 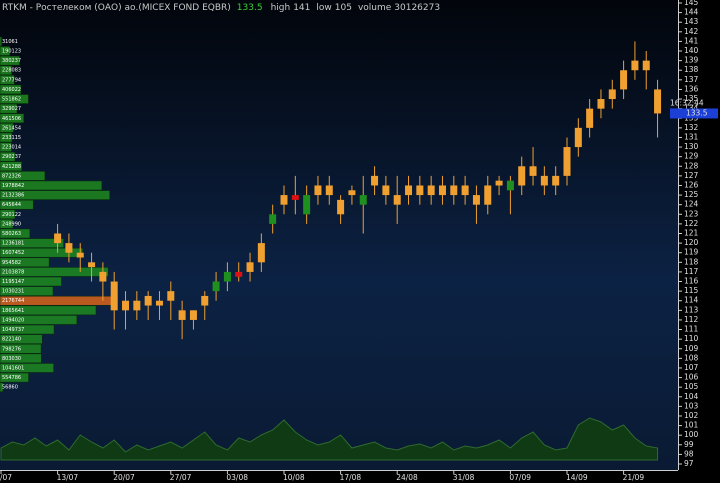 What do you see at coordinates (691, 357) in the screenshot?
I see `y-tick-label: 108` at bounding box center [691, 357].